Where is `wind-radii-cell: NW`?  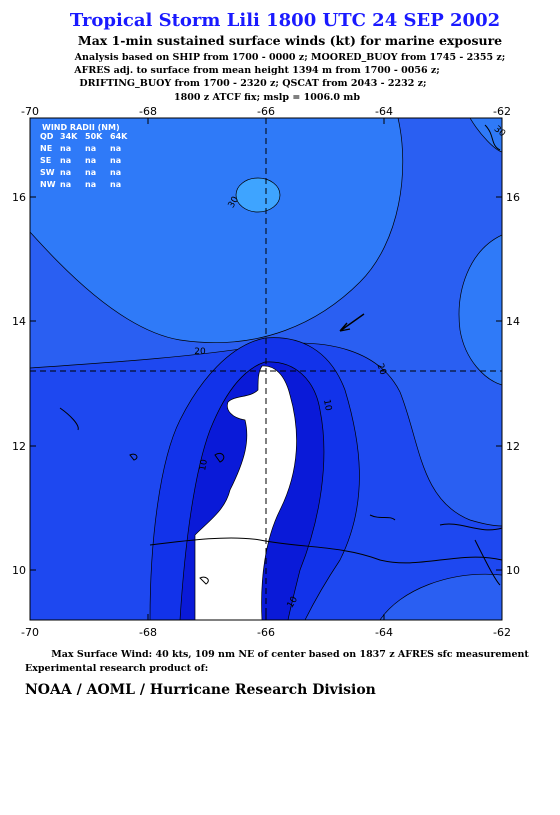 wind-radii-cell: NW is located at coordinates (48, 184).